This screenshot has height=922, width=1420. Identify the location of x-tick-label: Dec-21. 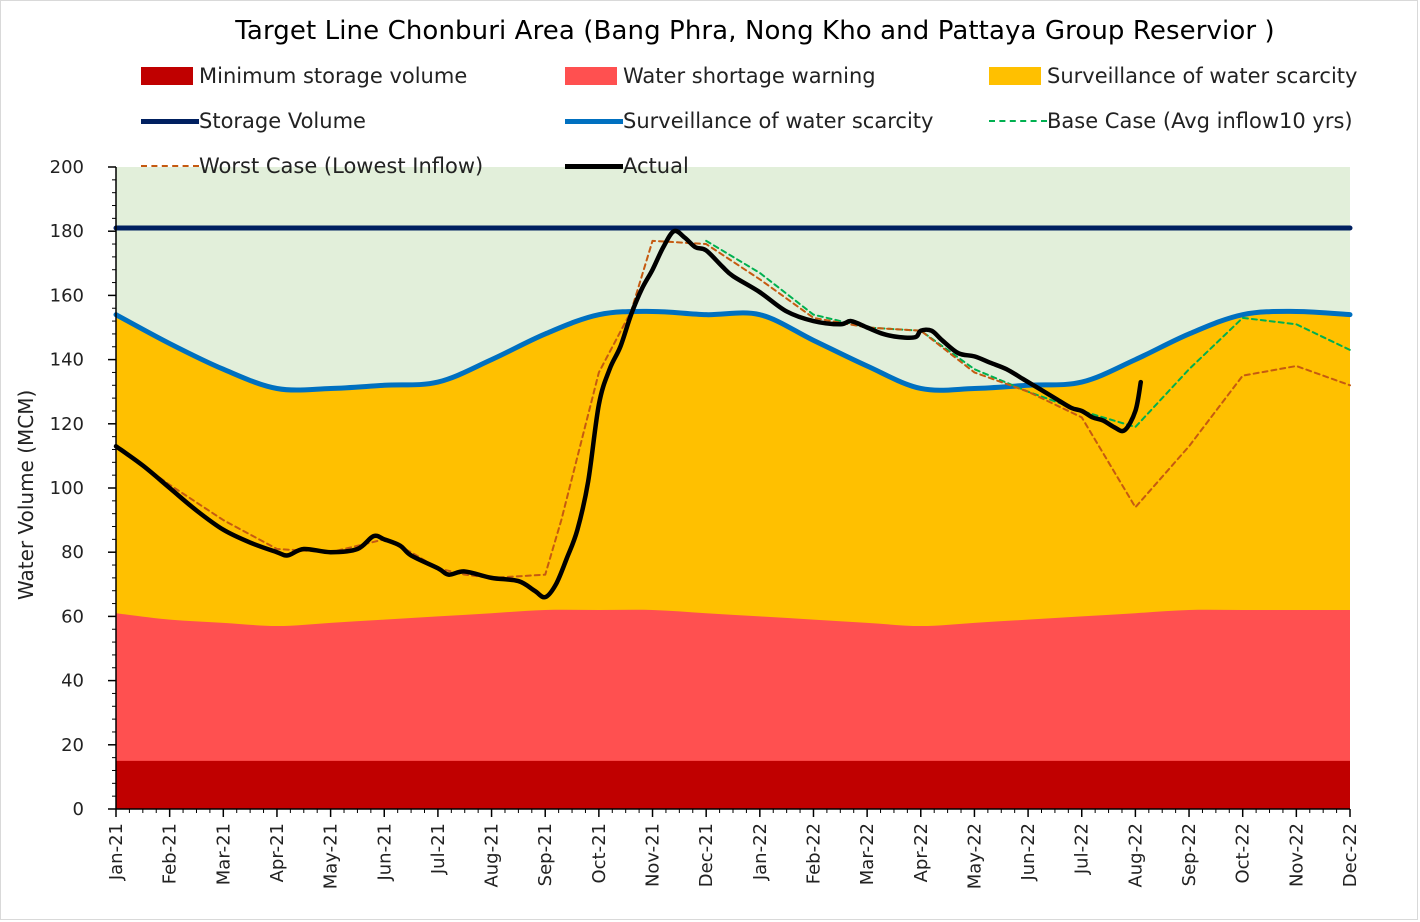
(706, 855).